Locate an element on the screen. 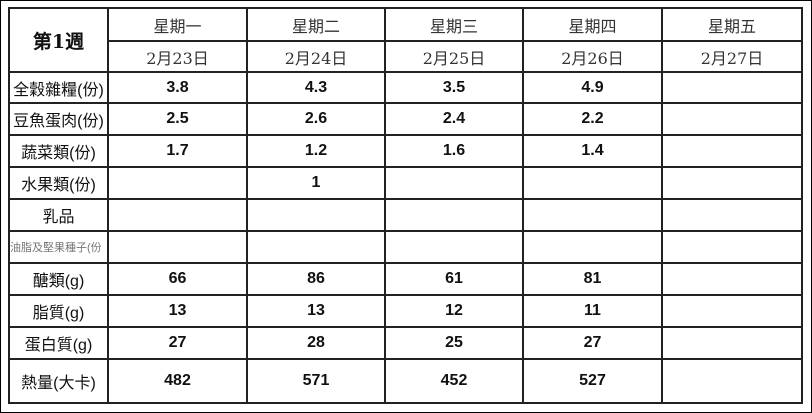 Image resolution: width=812 pixels, height=413 pixels. table-row: 蛋白質(g) 27 28 25 27 is located at coordinates (405, 343).